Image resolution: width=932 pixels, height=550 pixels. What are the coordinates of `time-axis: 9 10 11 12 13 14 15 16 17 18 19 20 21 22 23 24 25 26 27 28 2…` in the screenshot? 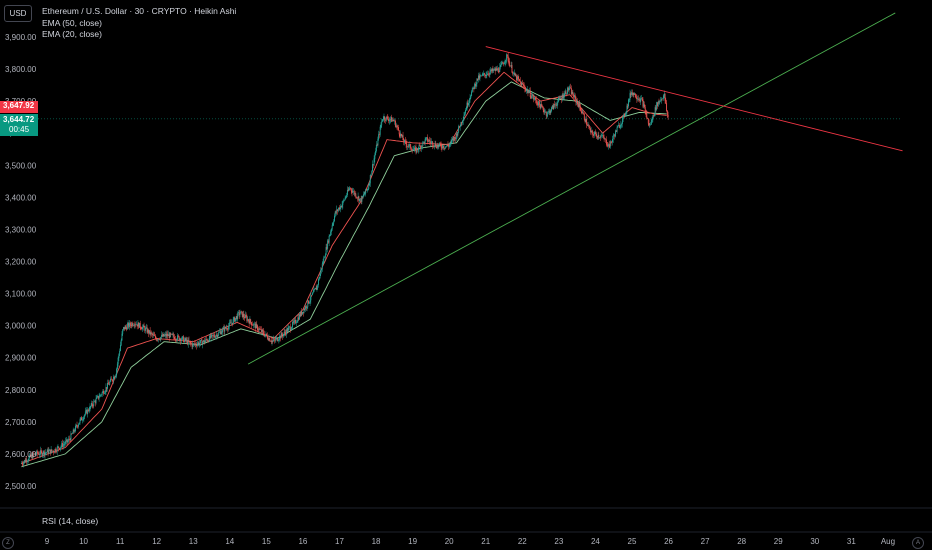 It's located at (470, 541).